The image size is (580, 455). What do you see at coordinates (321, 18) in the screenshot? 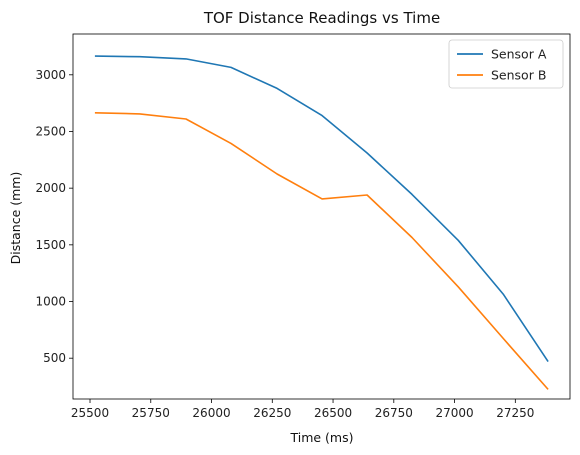
I see `chart-title: TOF Distance Readings vs Time` at bounding box center [321, 18].